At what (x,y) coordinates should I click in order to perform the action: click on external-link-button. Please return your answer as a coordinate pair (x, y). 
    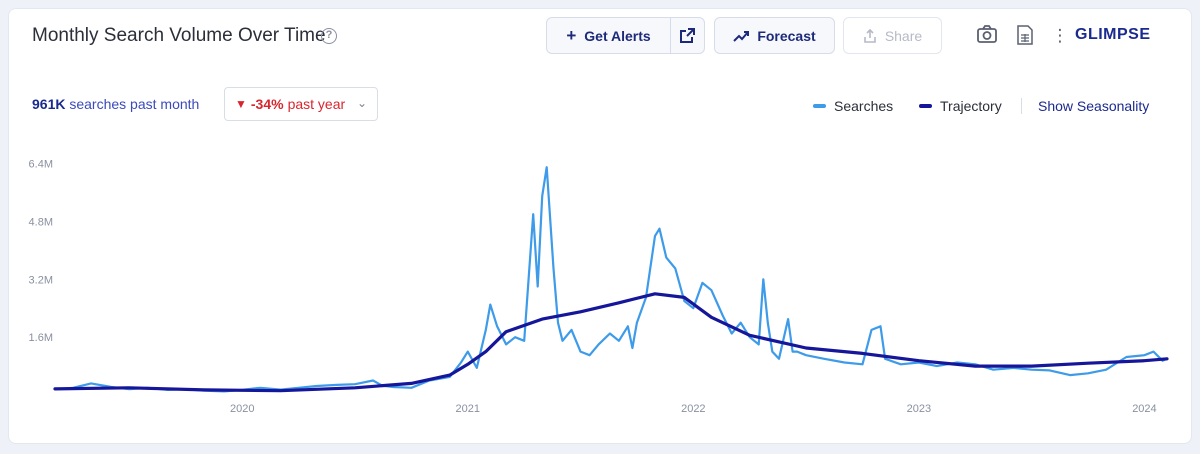
    Looking at the image, I should click on (687, 35).